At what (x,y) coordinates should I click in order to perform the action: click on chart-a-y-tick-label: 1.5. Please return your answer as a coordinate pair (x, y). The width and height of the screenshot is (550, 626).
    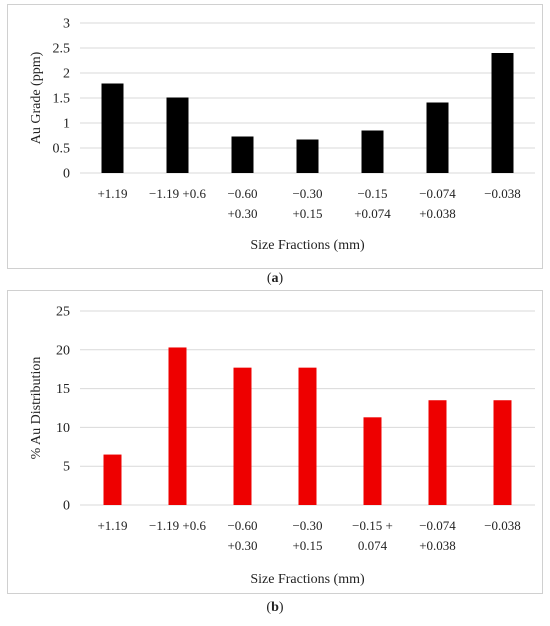
    Looking at the image, I should click on (62, 99).